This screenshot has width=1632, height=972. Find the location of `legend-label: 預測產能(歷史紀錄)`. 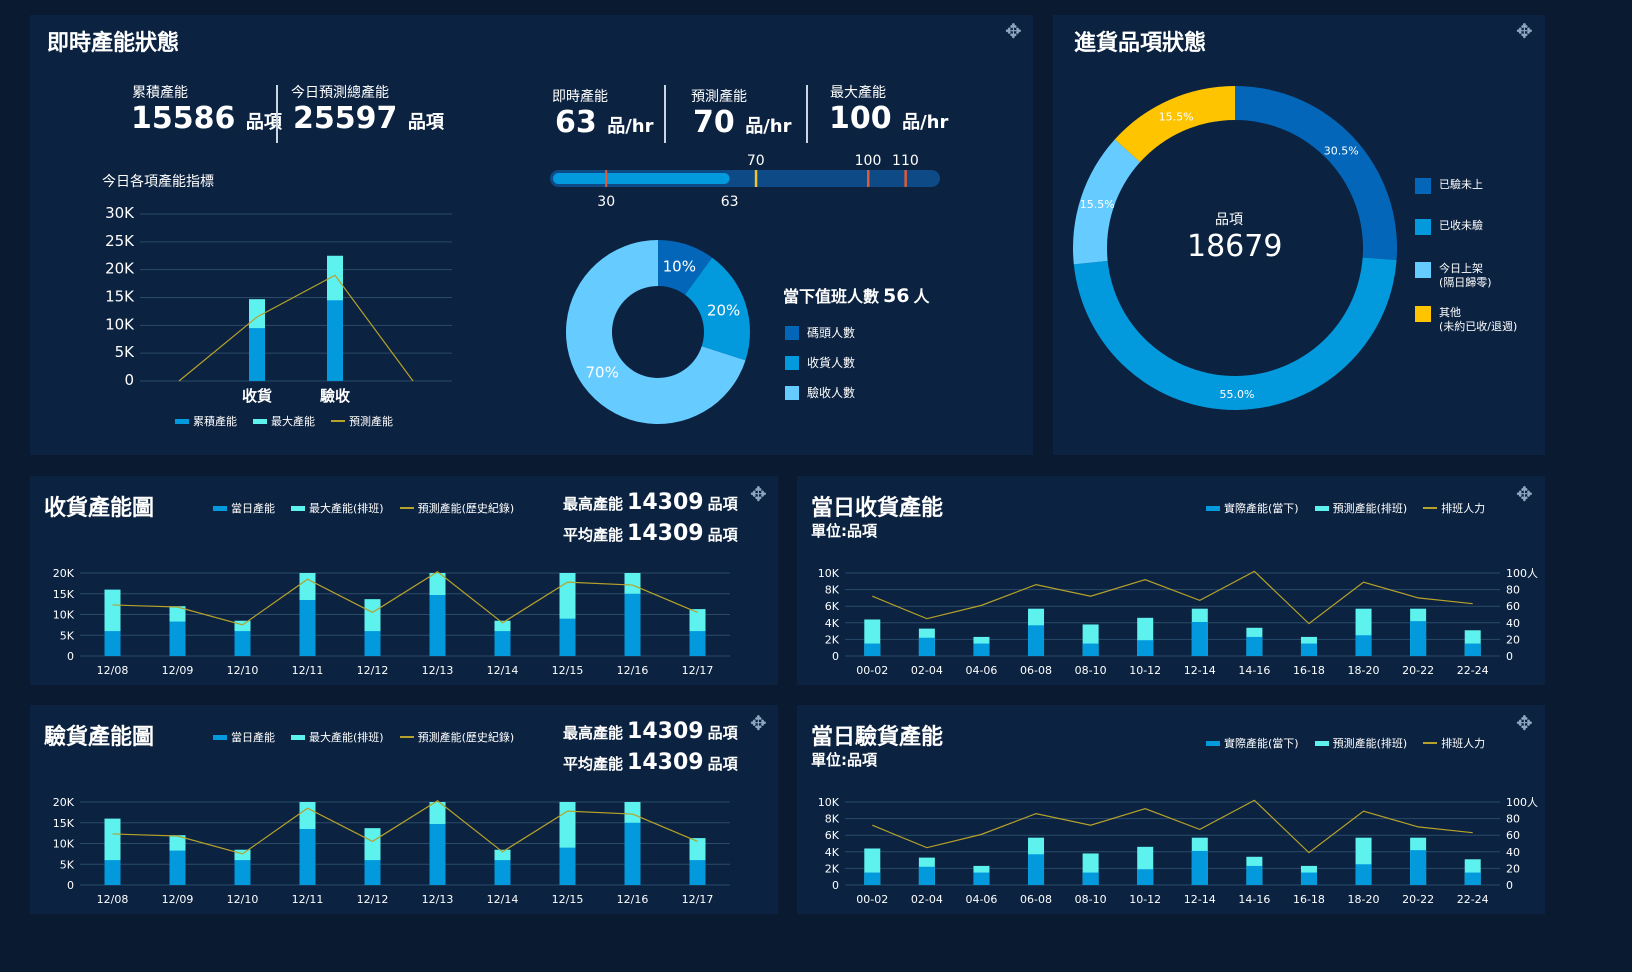

legend-label: 預測產能(歷史紀錄) is located at coordinates (466, 508).